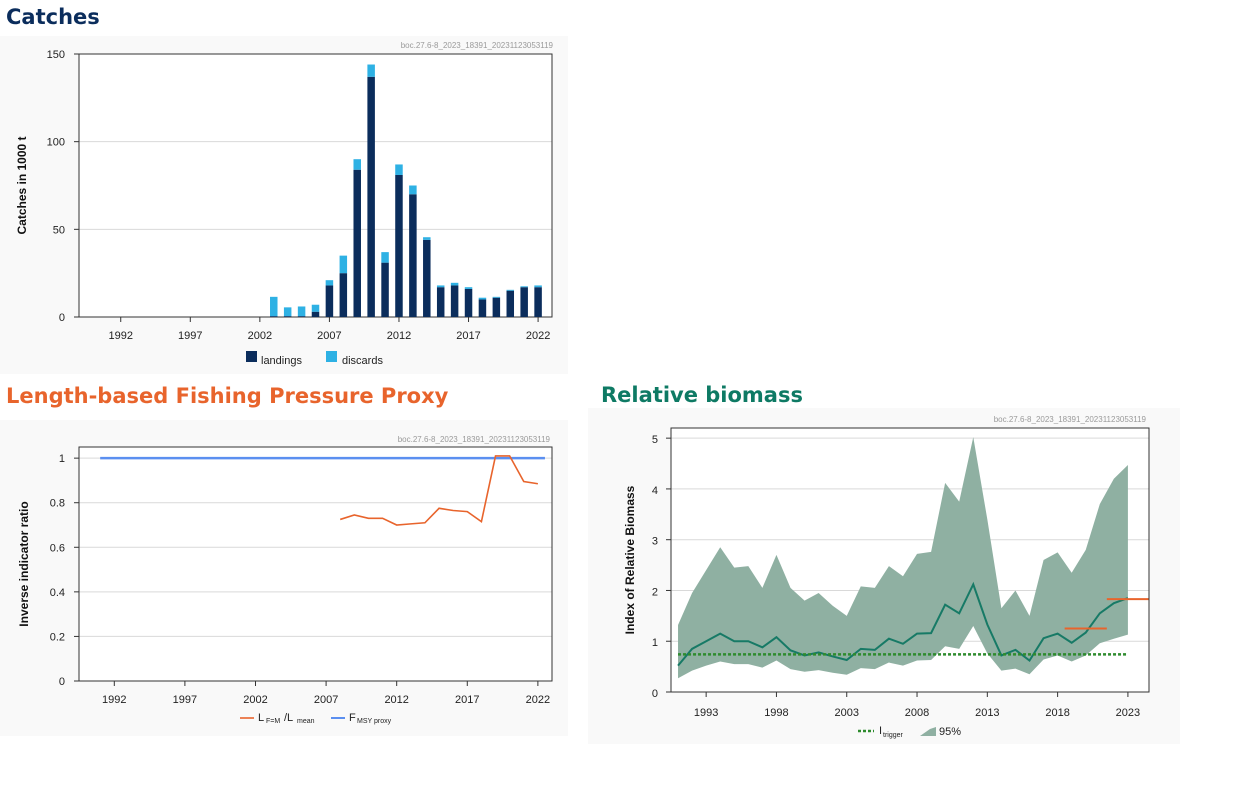  Describe the element at coordinates (655, 643) in the screenshot. I see `biomass-ytick-label: 1` at that location.